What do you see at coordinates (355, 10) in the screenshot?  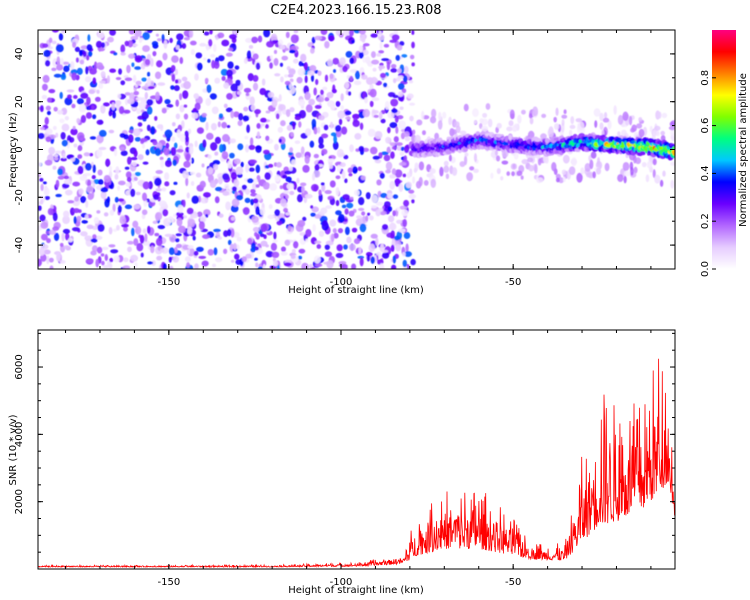 I see `figure-title: C2E4.2023.166.15.23.R08` at bounding box center [355, 10].